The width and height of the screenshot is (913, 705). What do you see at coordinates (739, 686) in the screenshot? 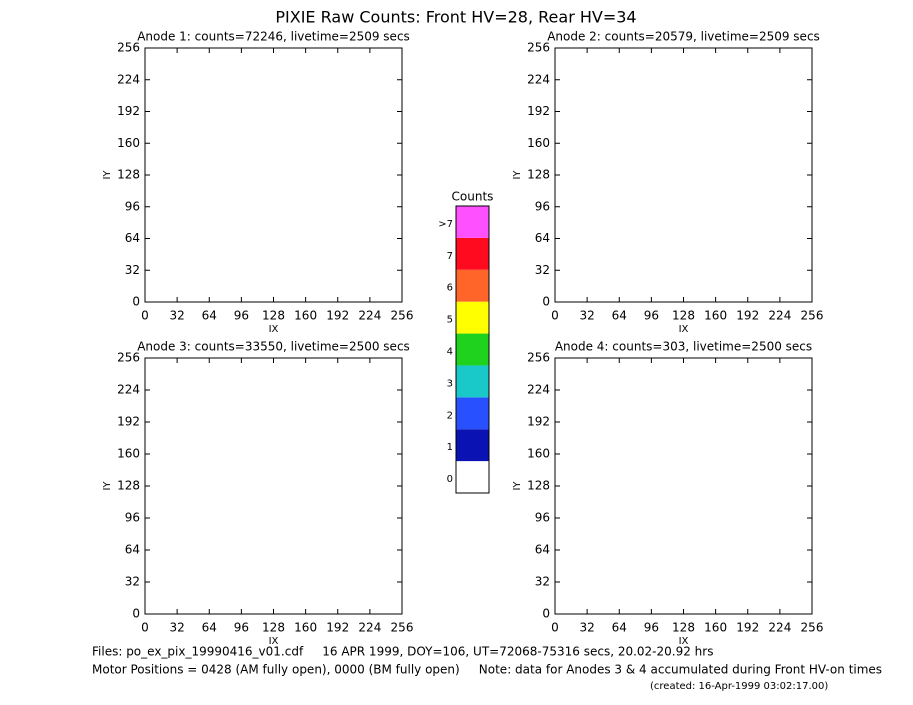
I see `created-note: (created: 16-Apr-1999 03:02:17.00)` at bounding box center [739, 686].